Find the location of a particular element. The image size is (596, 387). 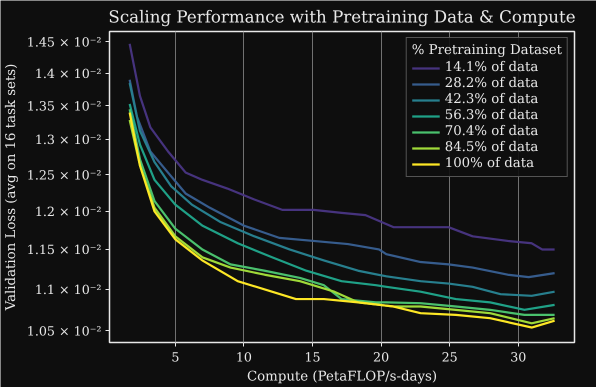

legend-label: 70.4% of data is located at coordinates (491, 131).